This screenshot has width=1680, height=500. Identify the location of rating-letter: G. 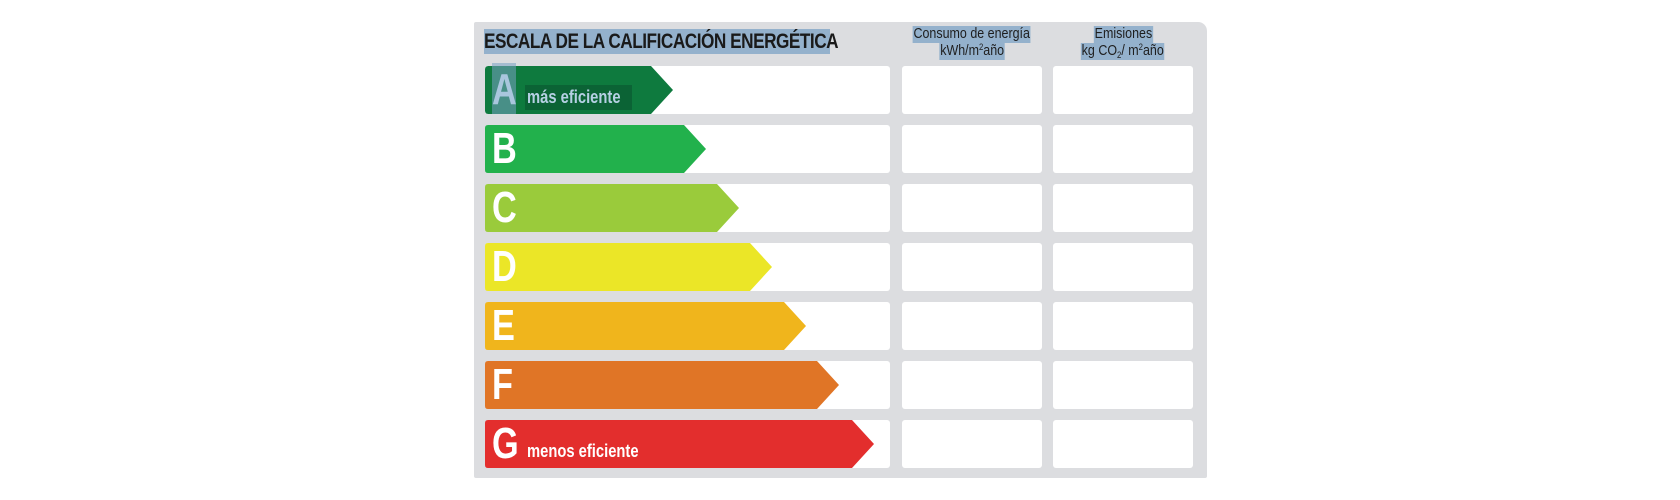
(505, 443).